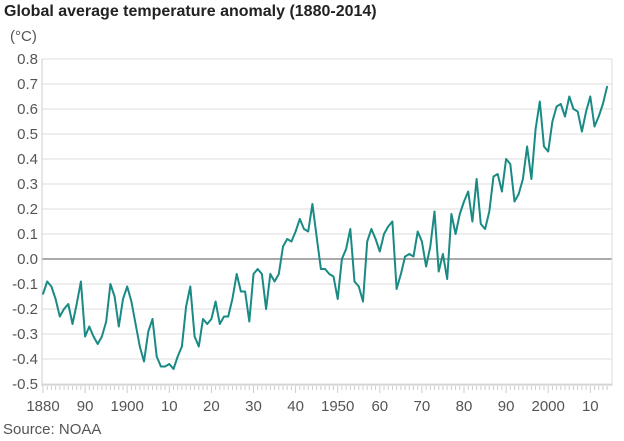 This screenshot has width=624, height=441. What do you see at coordinates (25, 309) in the screenshot?
I see `y-tick-label: -0.2` at bounding box center [25, 309].